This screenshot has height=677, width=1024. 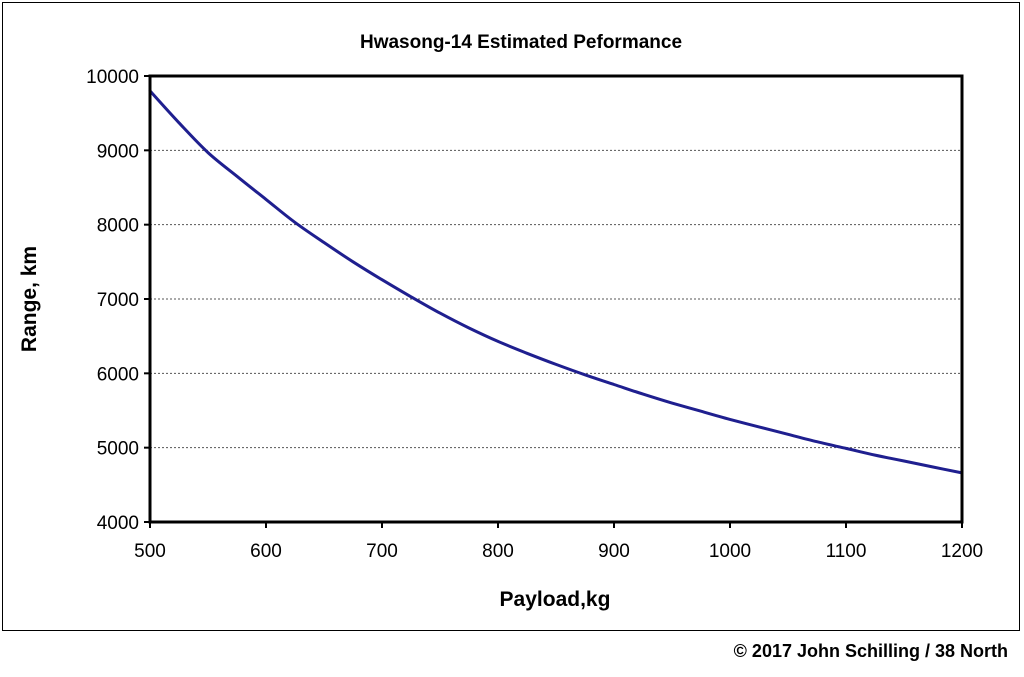 What do you see at coordinates (558, 542) in the screenshot?
I see `x-axis-ticks: 500 600 700 800 900 1000 1100 1200` at bounding box center [558, 542].